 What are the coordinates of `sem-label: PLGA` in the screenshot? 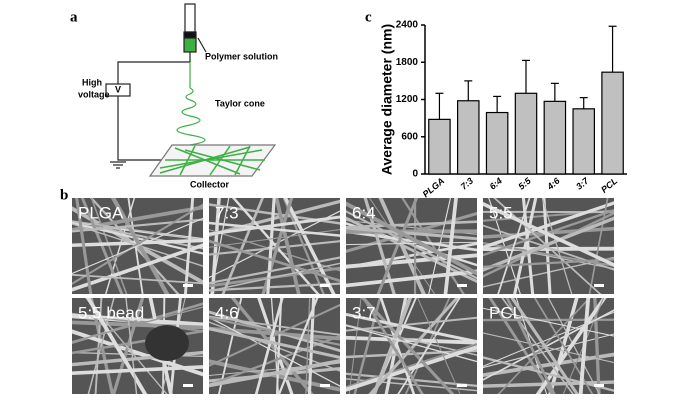 It's located at (101, 212).